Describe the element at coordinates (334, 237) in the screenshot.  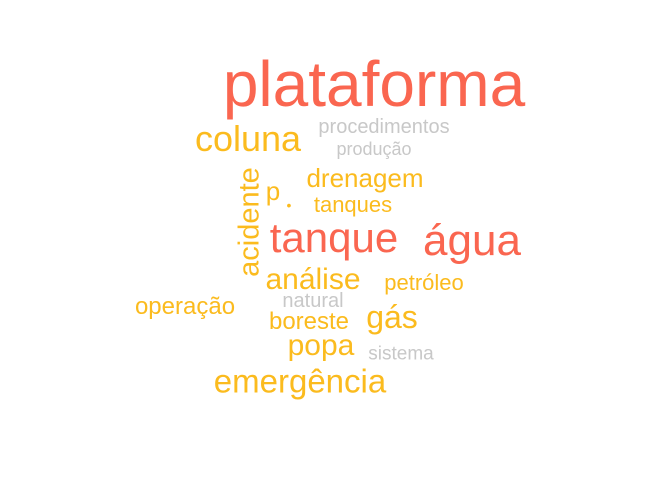
I see `word-tanque: tanque` at that location.